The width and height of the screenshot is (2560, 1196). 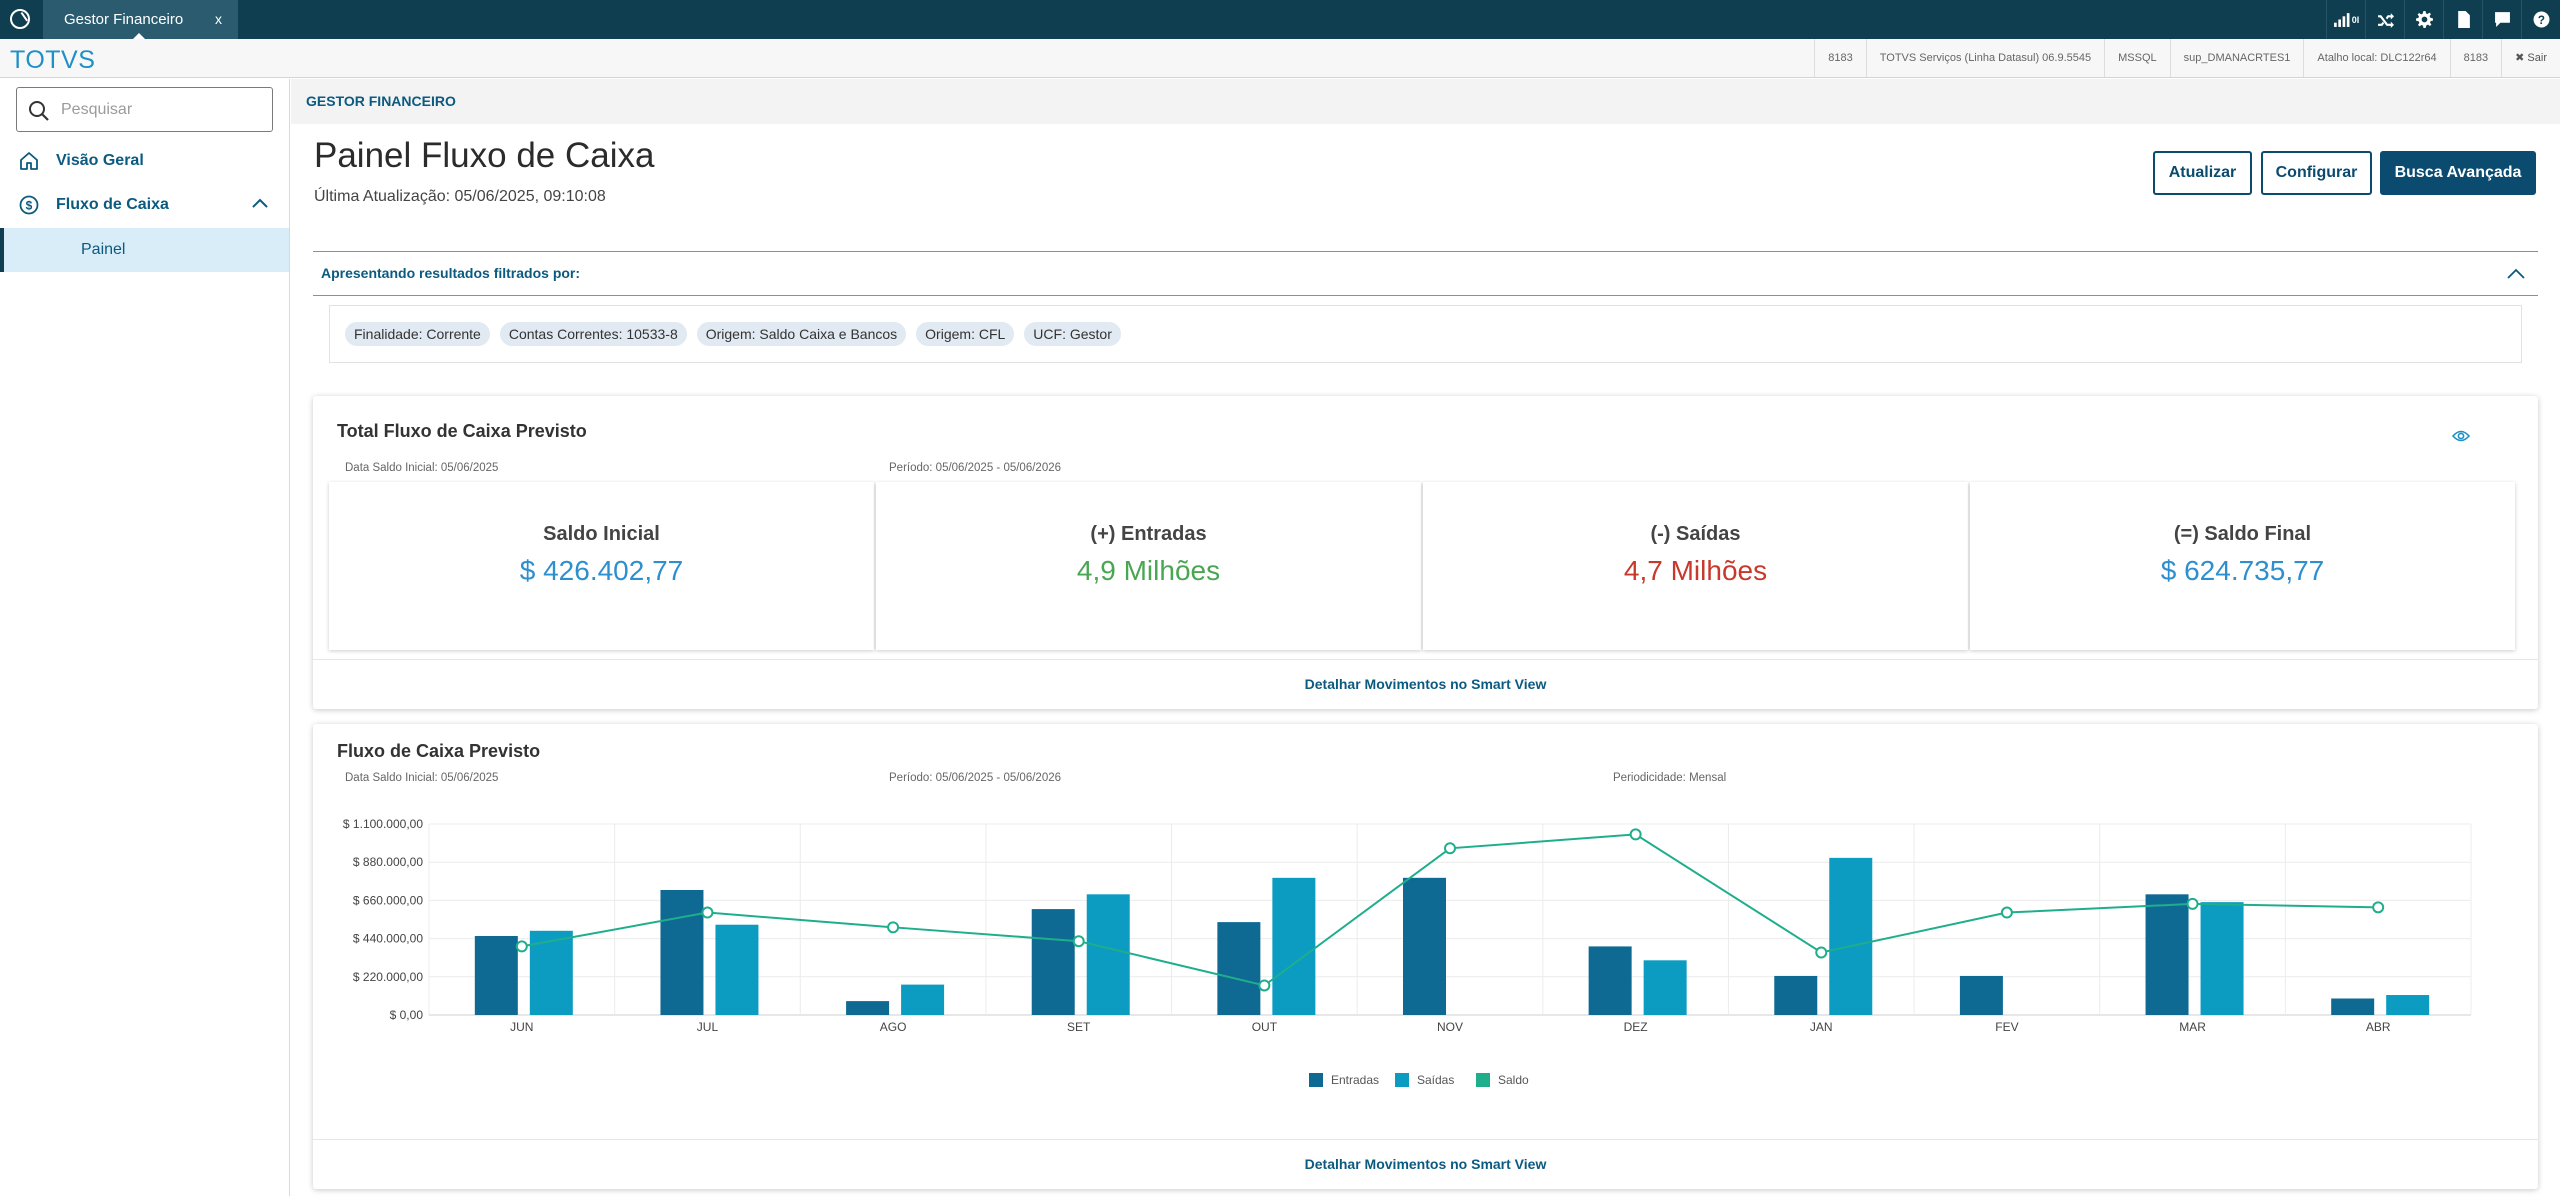 I want to click on periodicity: Periodicidade: Mensal, so click(x=1670, y=778).